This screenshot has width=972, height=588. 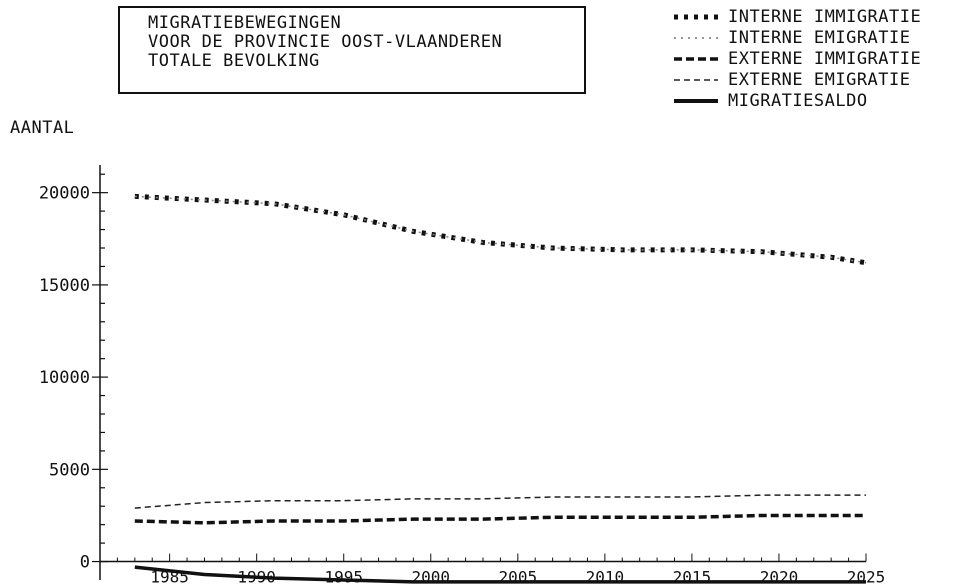 I want to click on x-tick-label: 2020, so click(x=779, y=577).